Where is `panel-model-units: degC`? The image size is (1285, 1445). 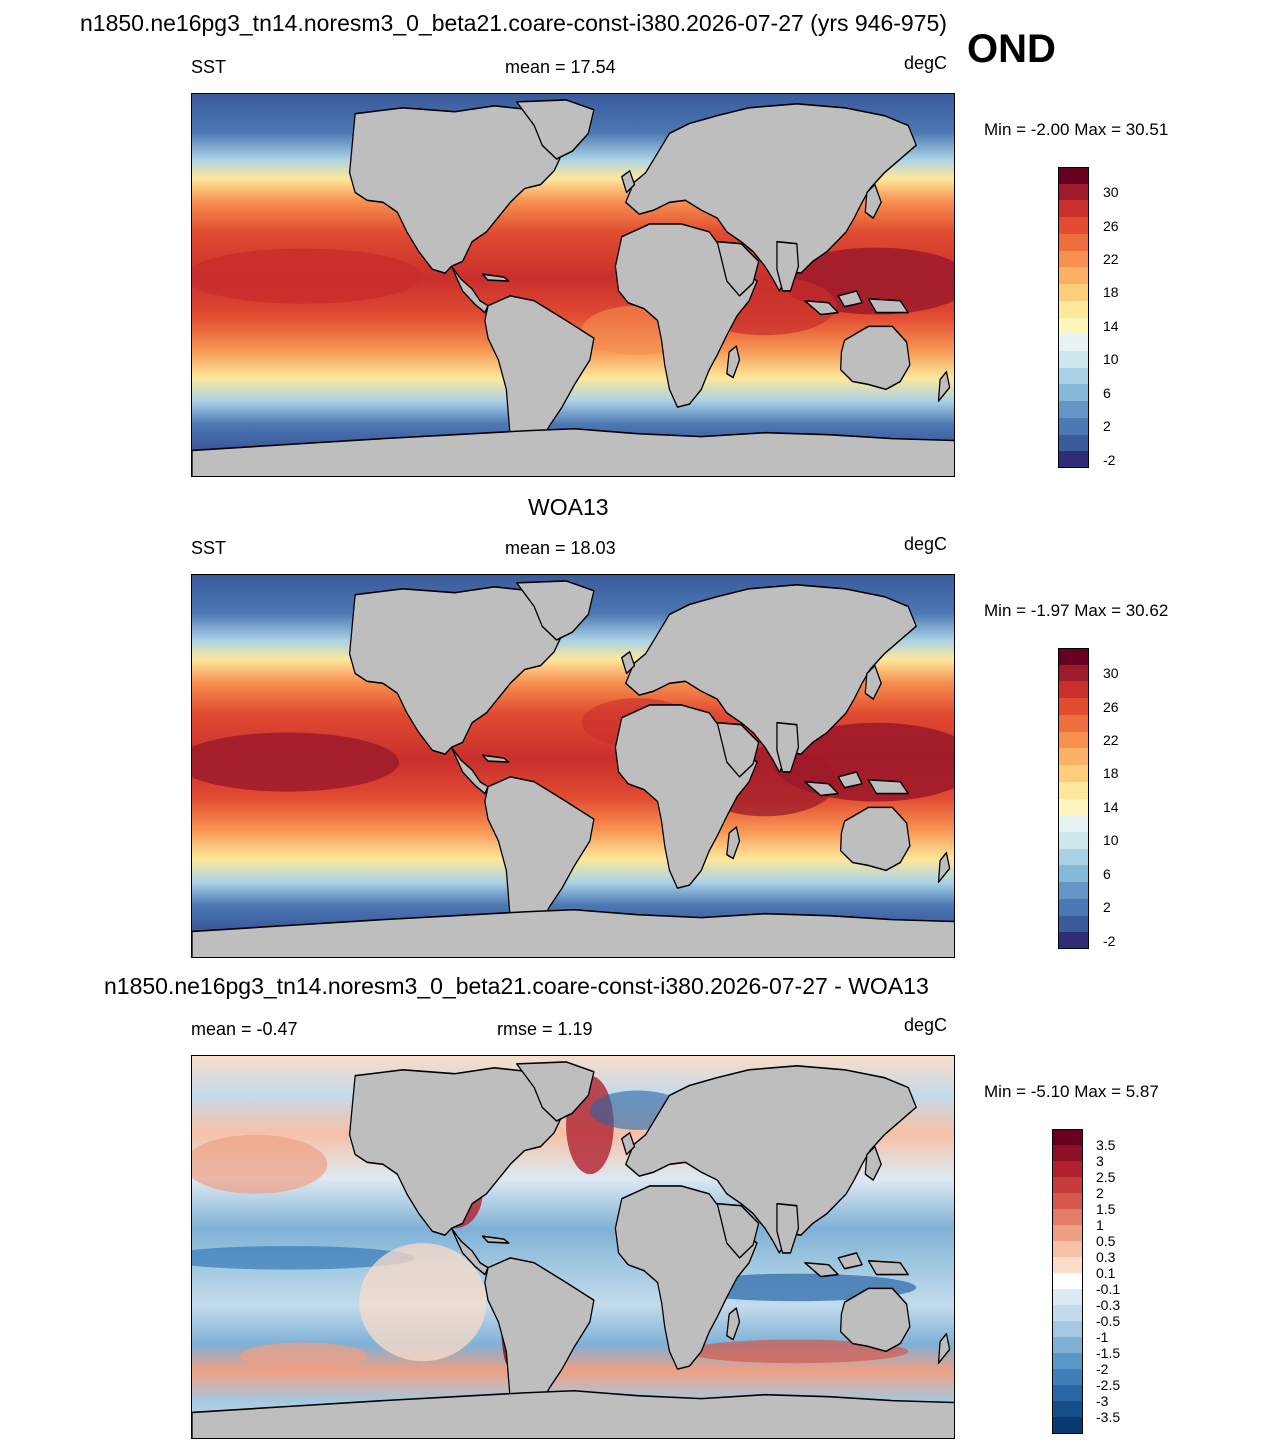
panel-model-units: degC is located at coordinates (926, 63).